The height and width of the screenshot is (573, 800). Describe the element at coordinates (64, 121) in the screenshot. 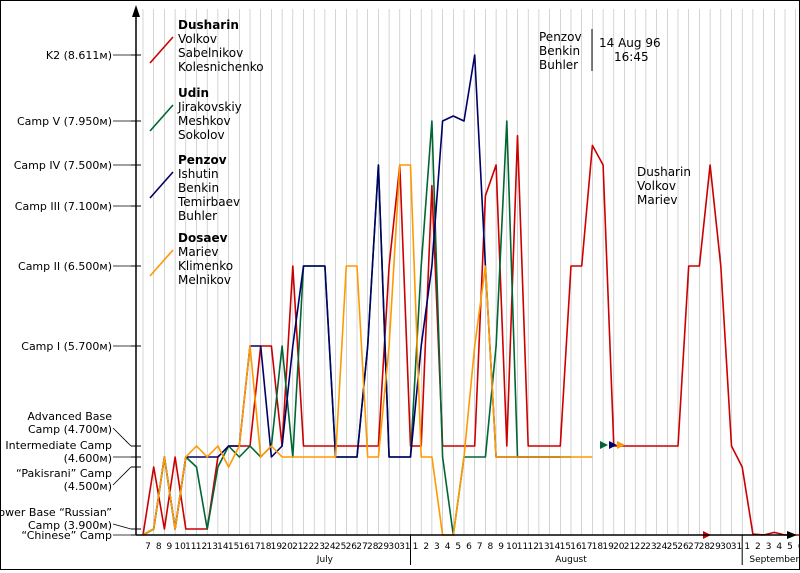

I see `y-tick-label: Camp V (7.950м)` at that location.